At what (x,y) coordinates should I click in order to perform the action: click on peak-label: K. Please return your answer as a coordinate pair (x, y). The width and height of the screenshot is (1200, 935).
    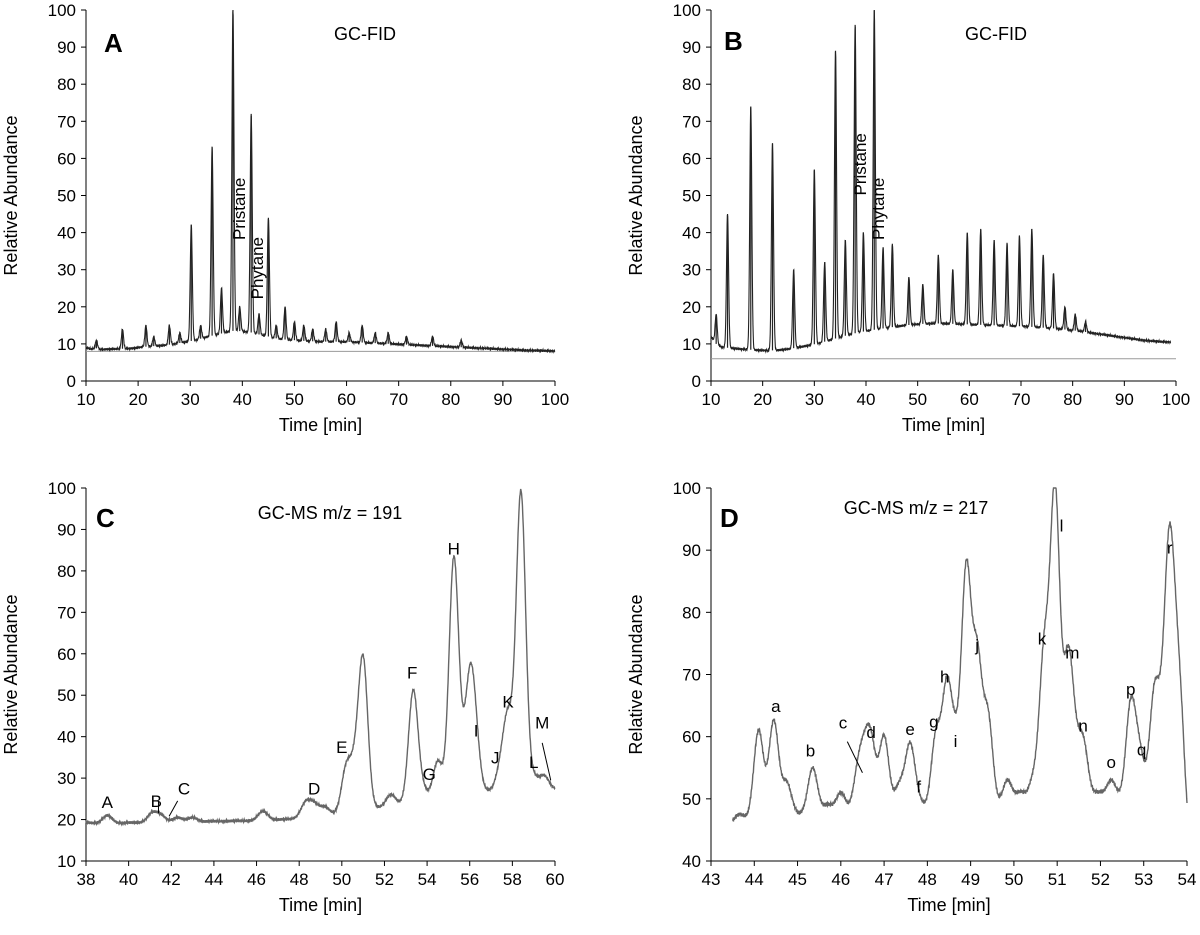
    Looking at the image, I should click on (508, 702).